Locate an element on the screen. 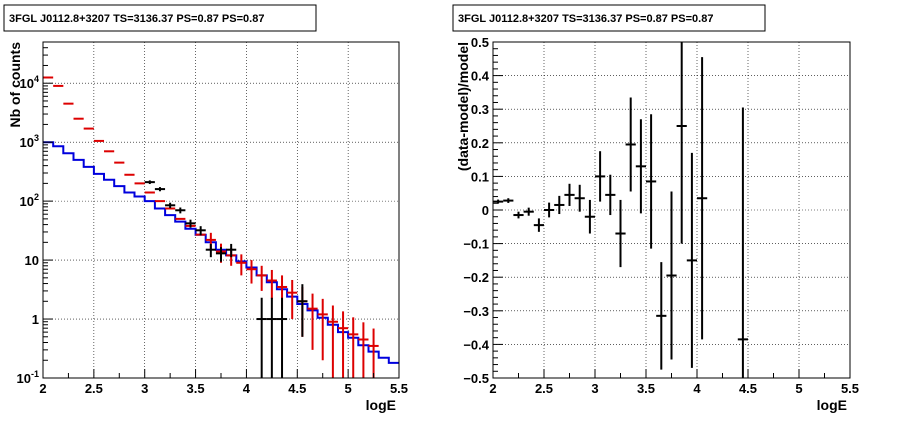 The height and width of the screenshot is (421, 898). residual-x-tick-label: 2 is located at coordinates (492, 388).